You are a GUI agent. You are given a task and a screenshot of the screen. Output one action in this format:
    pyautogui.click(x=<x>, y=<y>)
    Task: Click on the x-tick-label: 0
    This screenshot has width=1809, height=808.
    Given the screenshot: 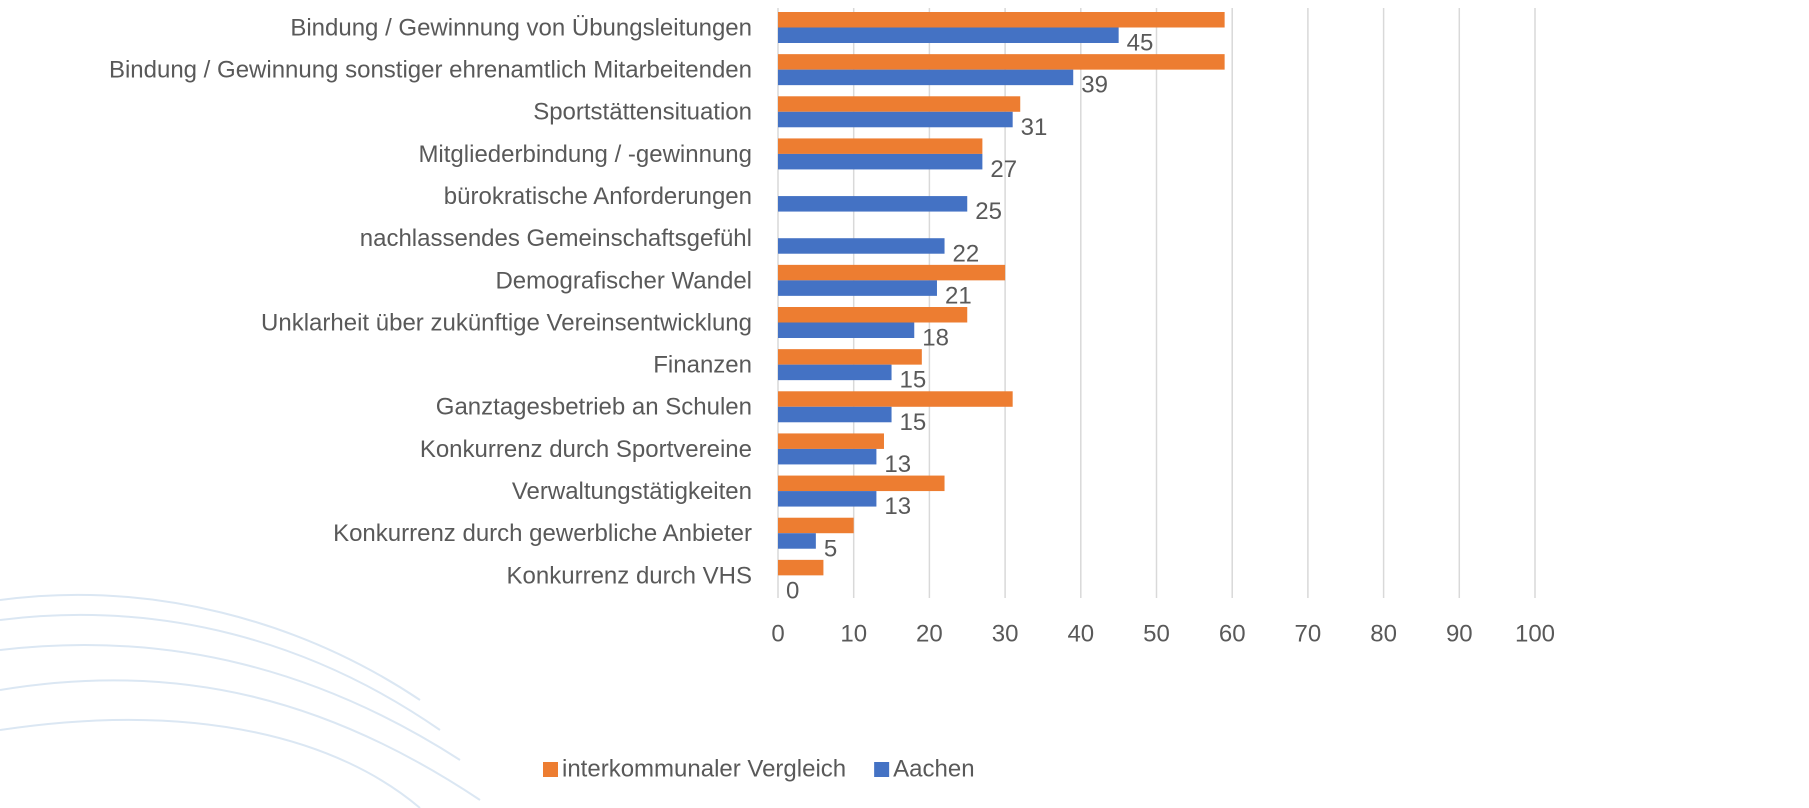 What is the action you would take?
    pyautogui.click(x=777, y=633)
    